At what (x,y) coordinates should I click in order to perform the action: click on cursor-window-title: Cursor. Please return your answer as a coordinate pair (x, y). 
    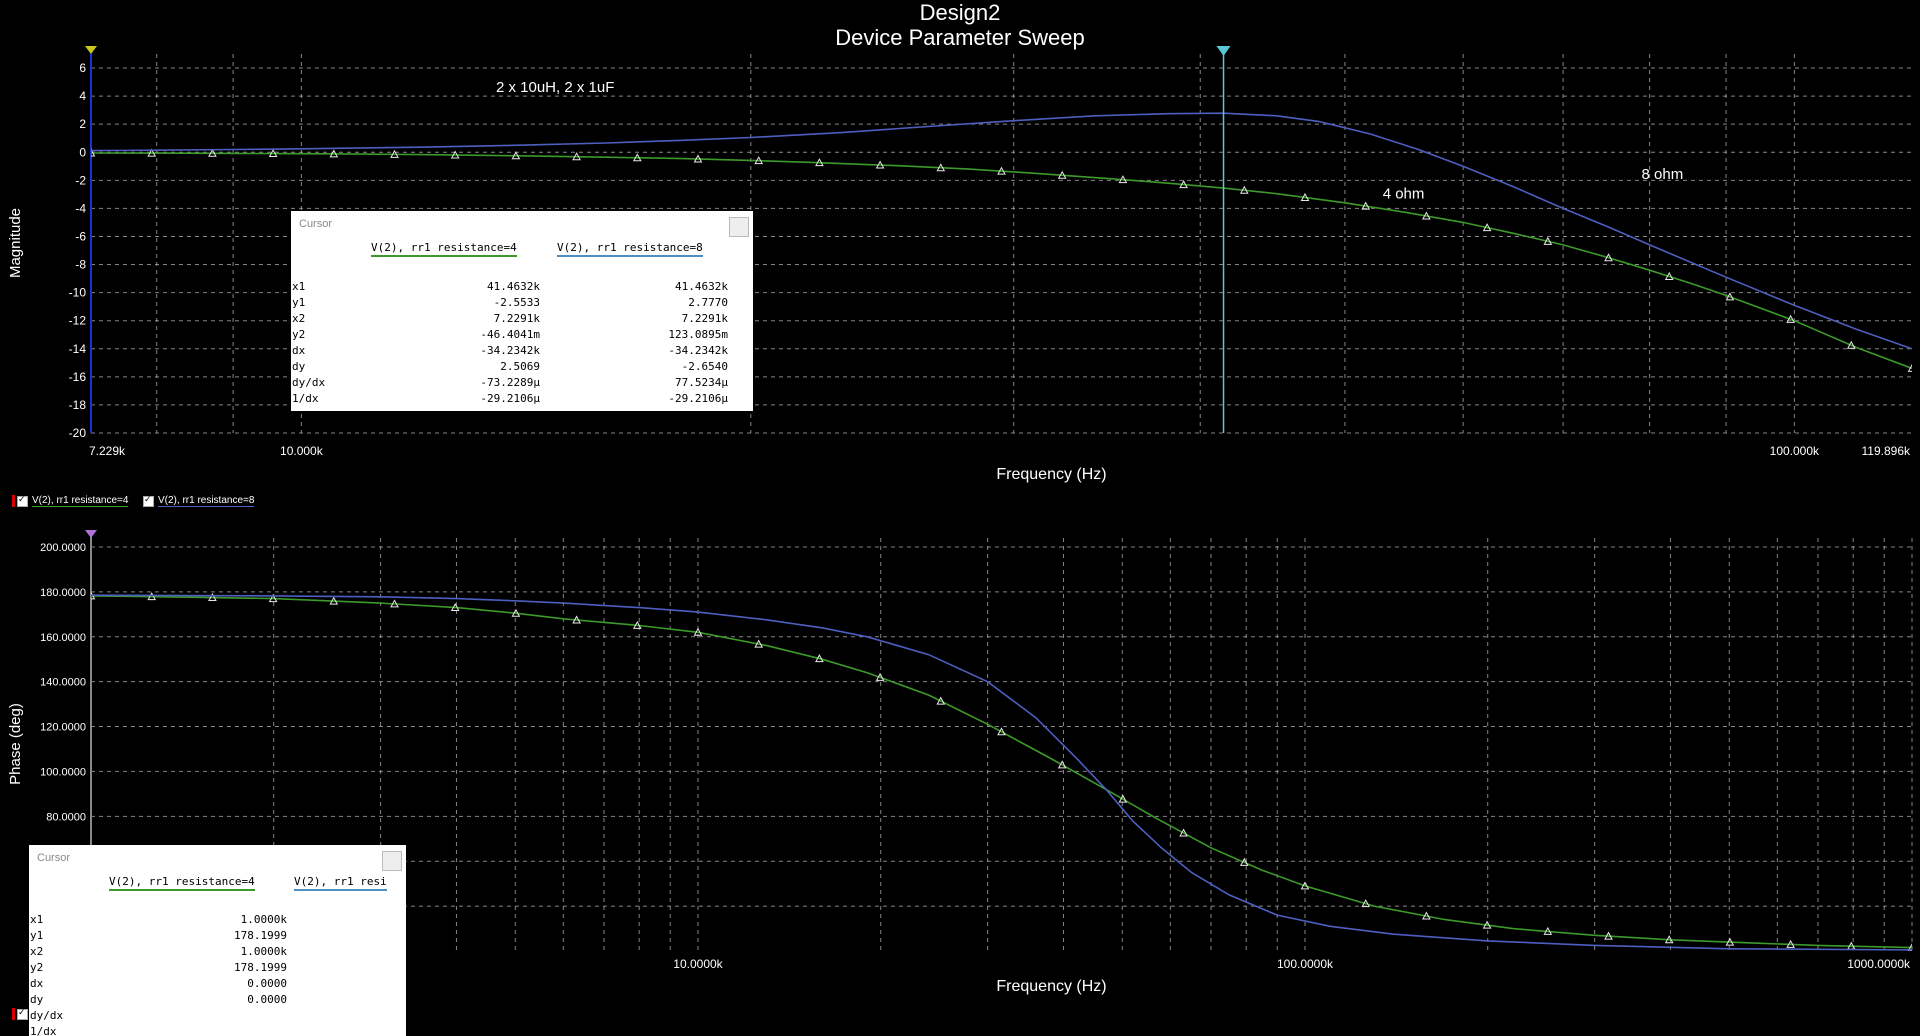
    Looking at the image, I should click on (54, 858).